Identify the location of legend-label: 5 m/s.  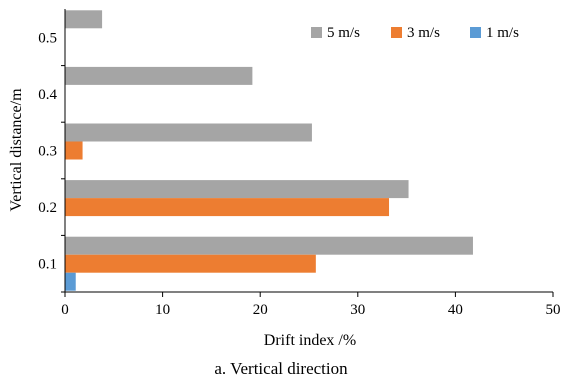
(343, 33).